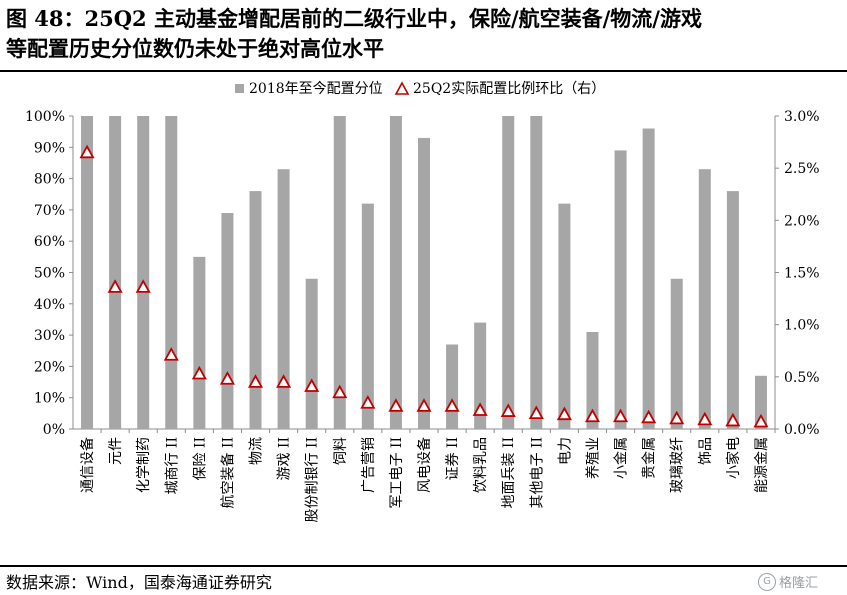 The height and width of the screenshot is (595, 847). I want to click on left-axis-tick-label: 20%, so click(49, 367).